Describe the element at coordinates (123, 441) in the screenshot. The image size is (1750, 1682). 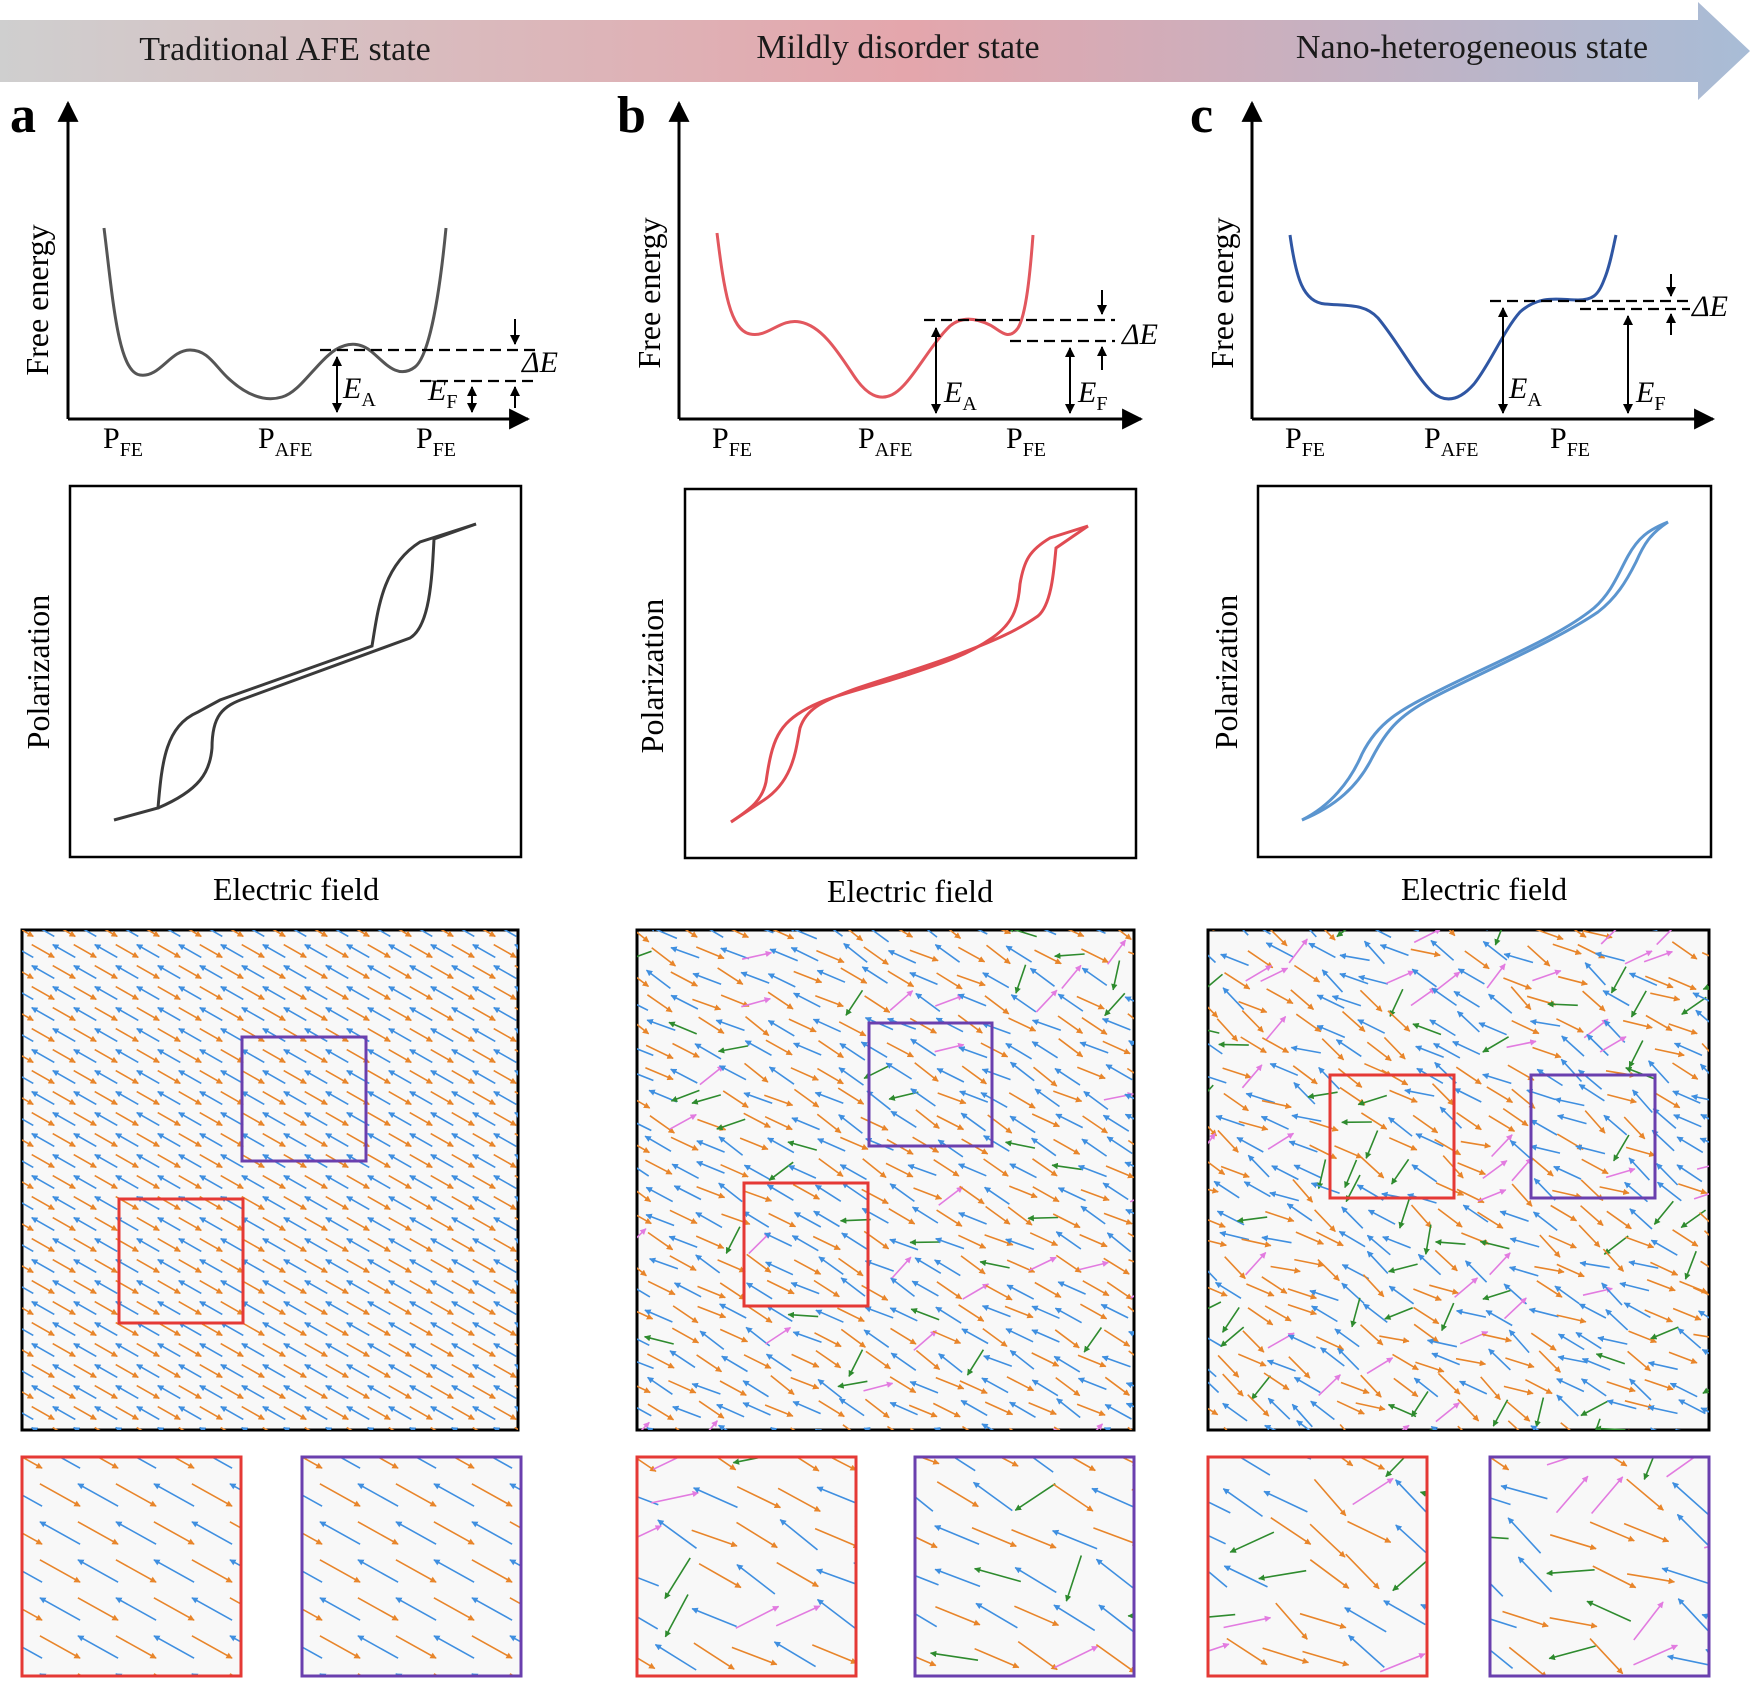
I see `panel-a-tick-left: PFE` at that location.